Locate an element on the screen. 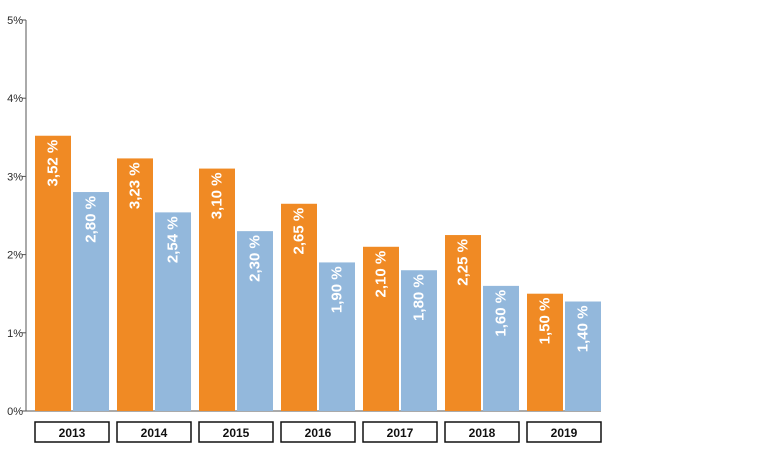  y-tick-label: 1% is located at coordinates (15, 334).